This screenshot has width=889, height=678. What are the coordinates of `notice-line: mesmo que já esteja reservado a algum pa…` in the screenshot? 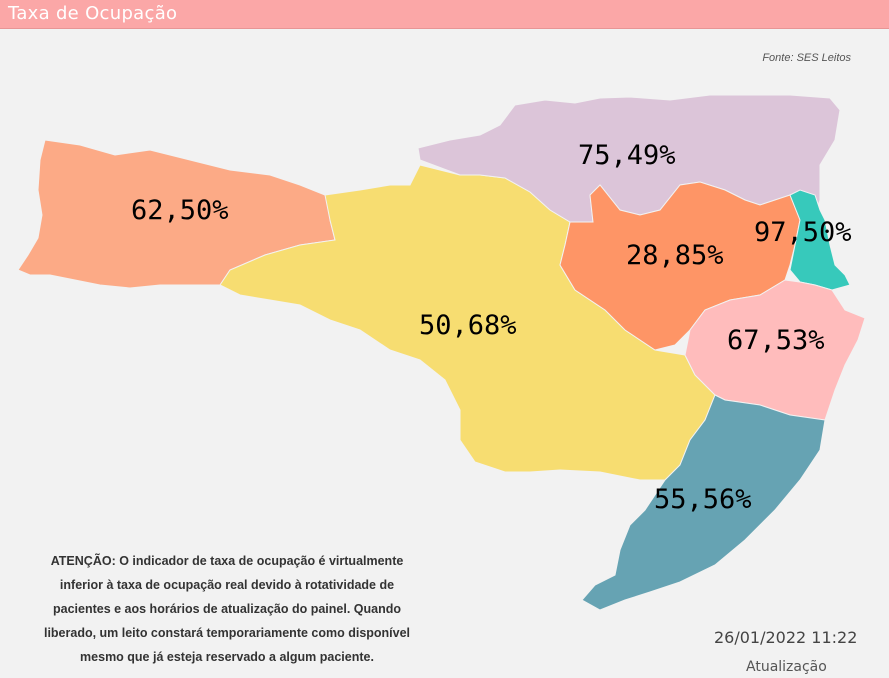 It's located at (227, 657).